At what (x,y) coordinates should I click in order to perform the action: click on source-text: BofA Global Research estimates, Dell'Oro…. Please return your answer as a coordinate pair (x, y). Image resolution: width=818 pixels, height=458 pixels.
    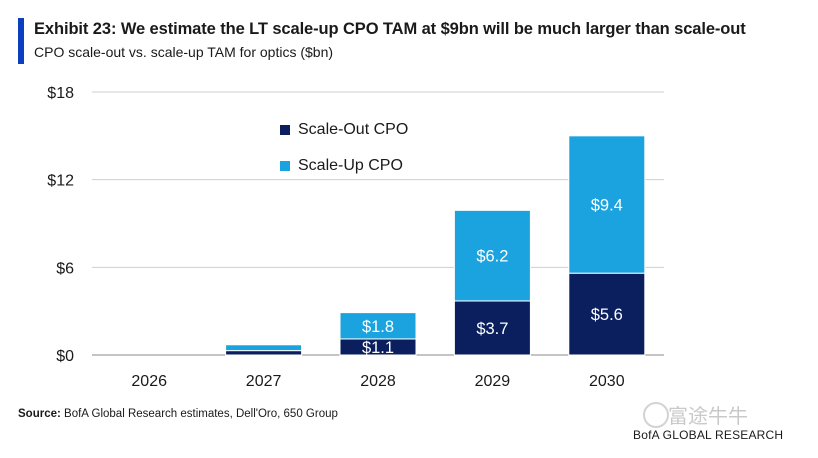
    Looking at the image, I should click on (199, 414).